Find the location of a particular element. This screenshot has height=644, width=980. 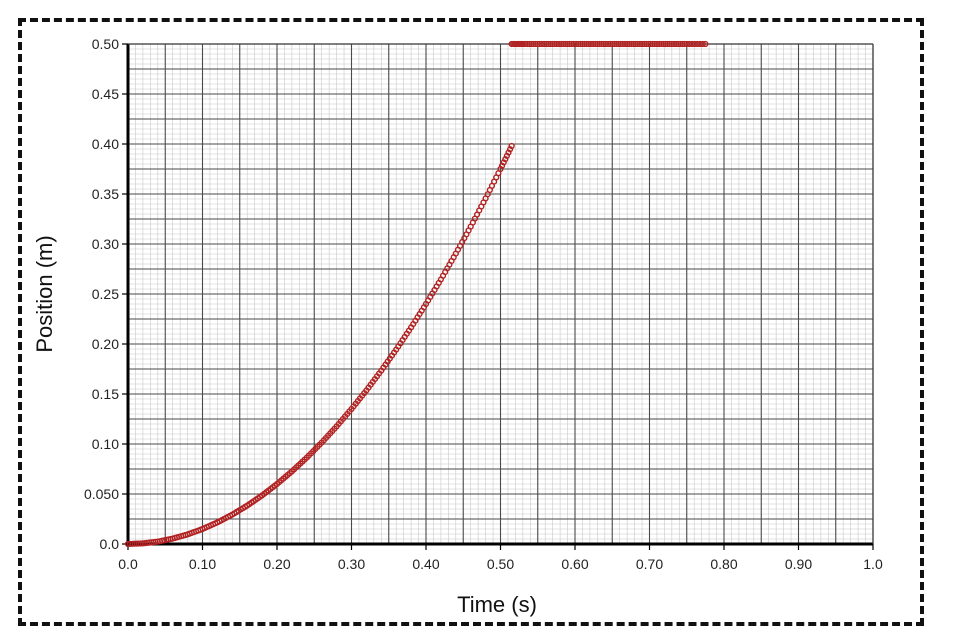

x-tick-label: 0.40 is located at coordinates (425, 564).